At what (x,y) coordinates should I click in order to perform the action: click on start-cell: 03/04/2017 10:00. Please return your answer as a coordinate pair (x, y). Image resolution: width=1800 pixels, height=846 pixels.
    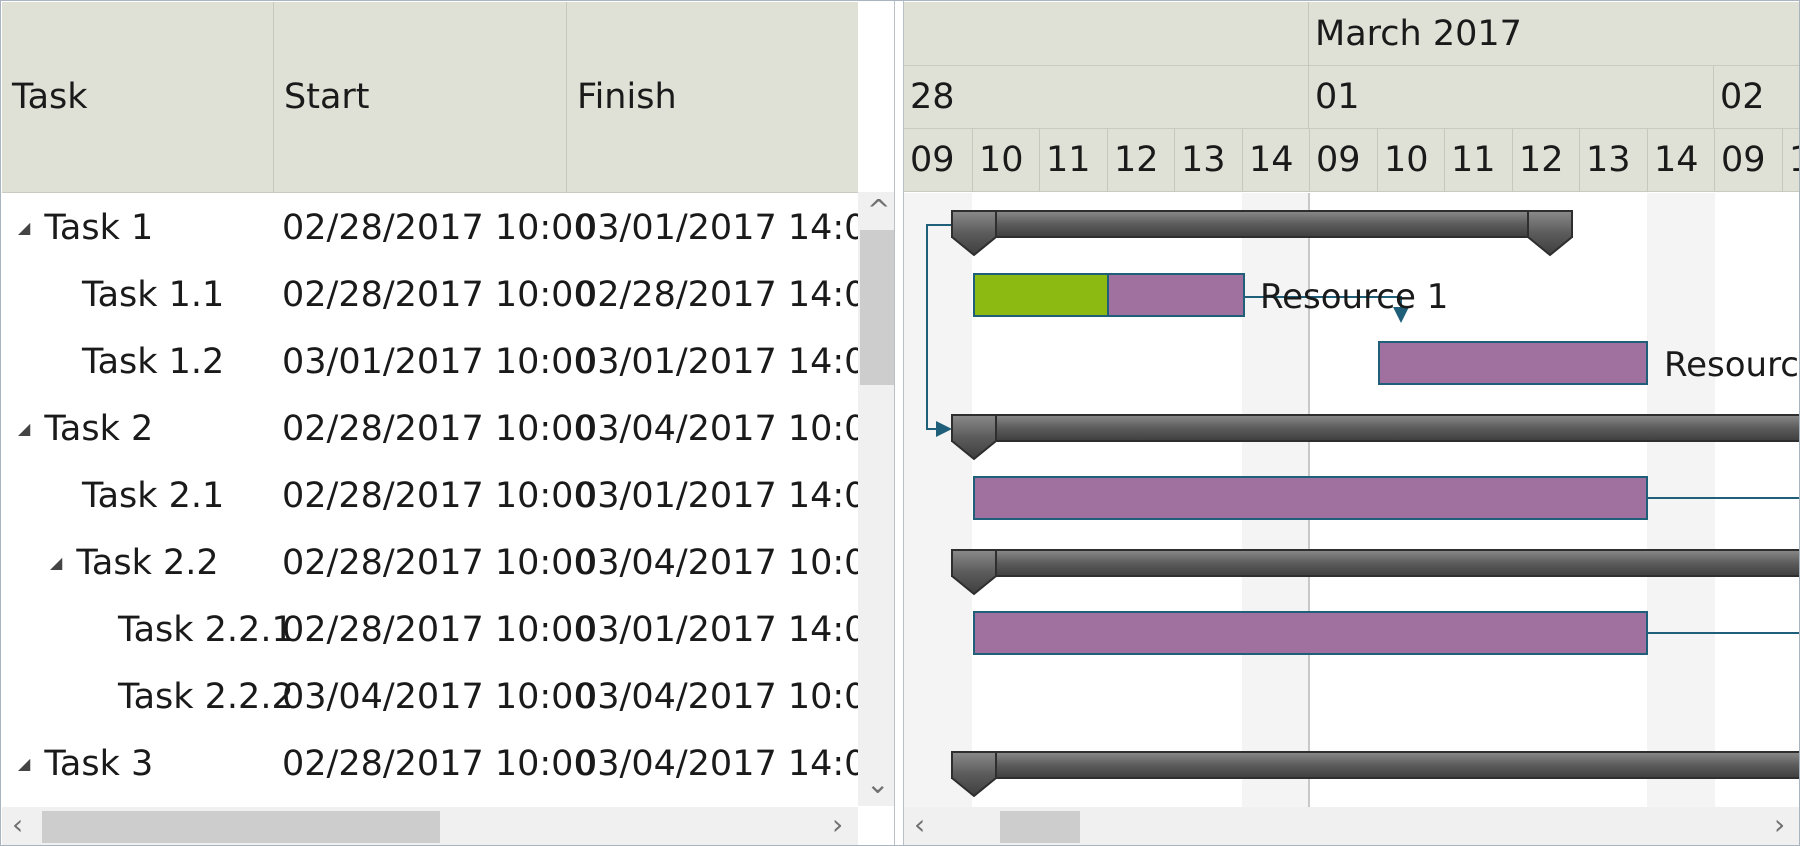
    Looking at the image, I should click on (439, 696).